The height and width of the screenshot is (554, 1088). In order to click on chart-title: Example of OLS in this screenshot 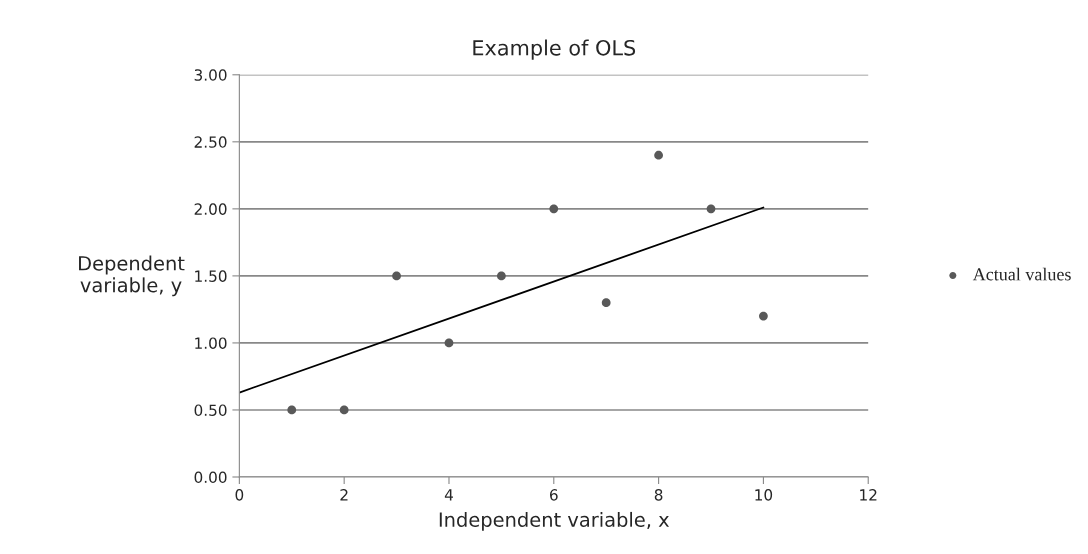, I will do `click(554, 49)`.